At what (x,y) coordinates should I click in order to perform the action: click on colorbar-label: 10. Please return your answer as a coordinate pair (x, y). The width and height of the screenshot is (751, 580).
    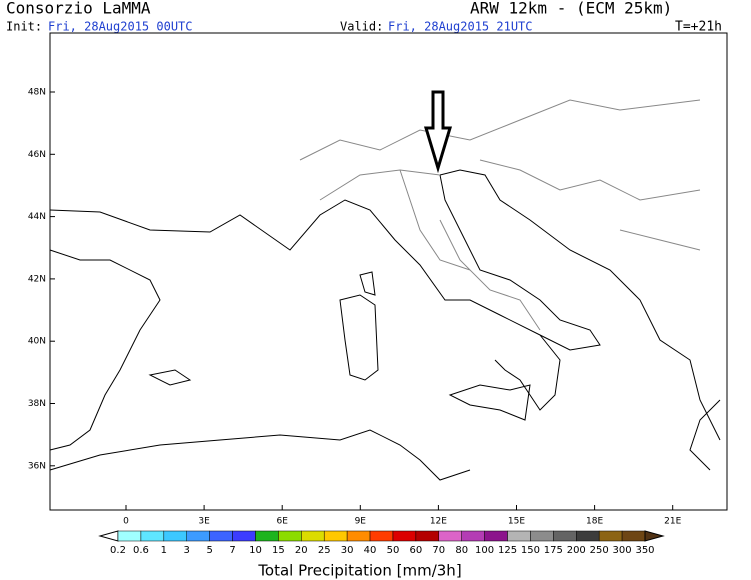
    Looking at the image, I should click on (255, 550).